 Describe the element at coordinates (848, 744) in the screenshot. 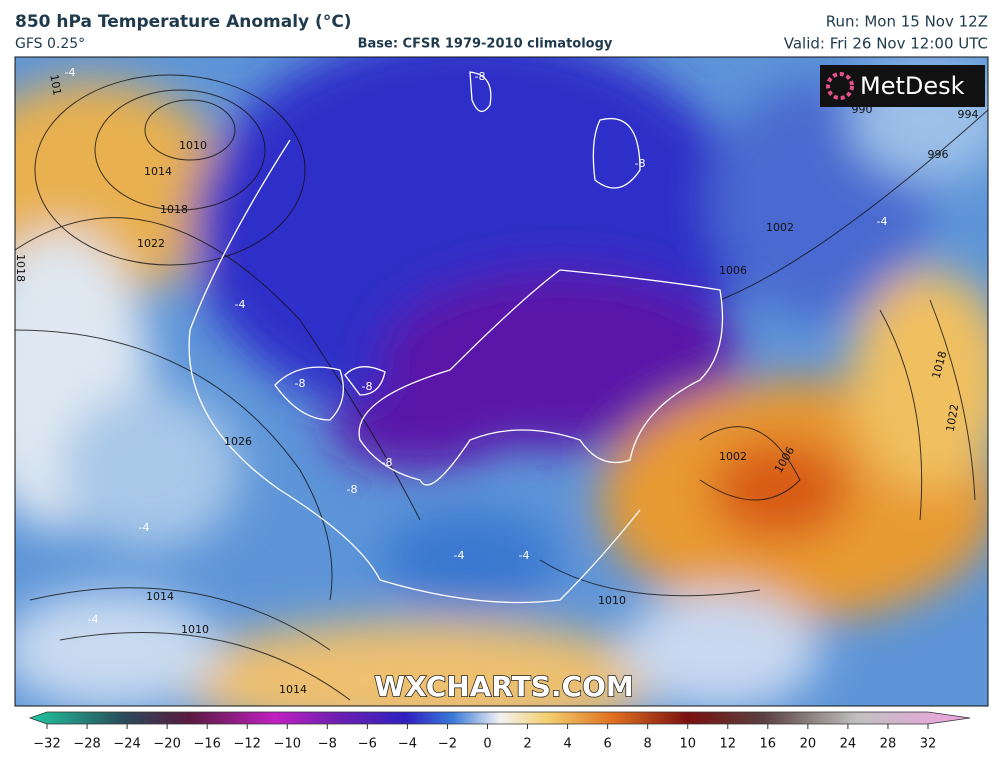

I see `colorbar-tick-label: 24` at that location.